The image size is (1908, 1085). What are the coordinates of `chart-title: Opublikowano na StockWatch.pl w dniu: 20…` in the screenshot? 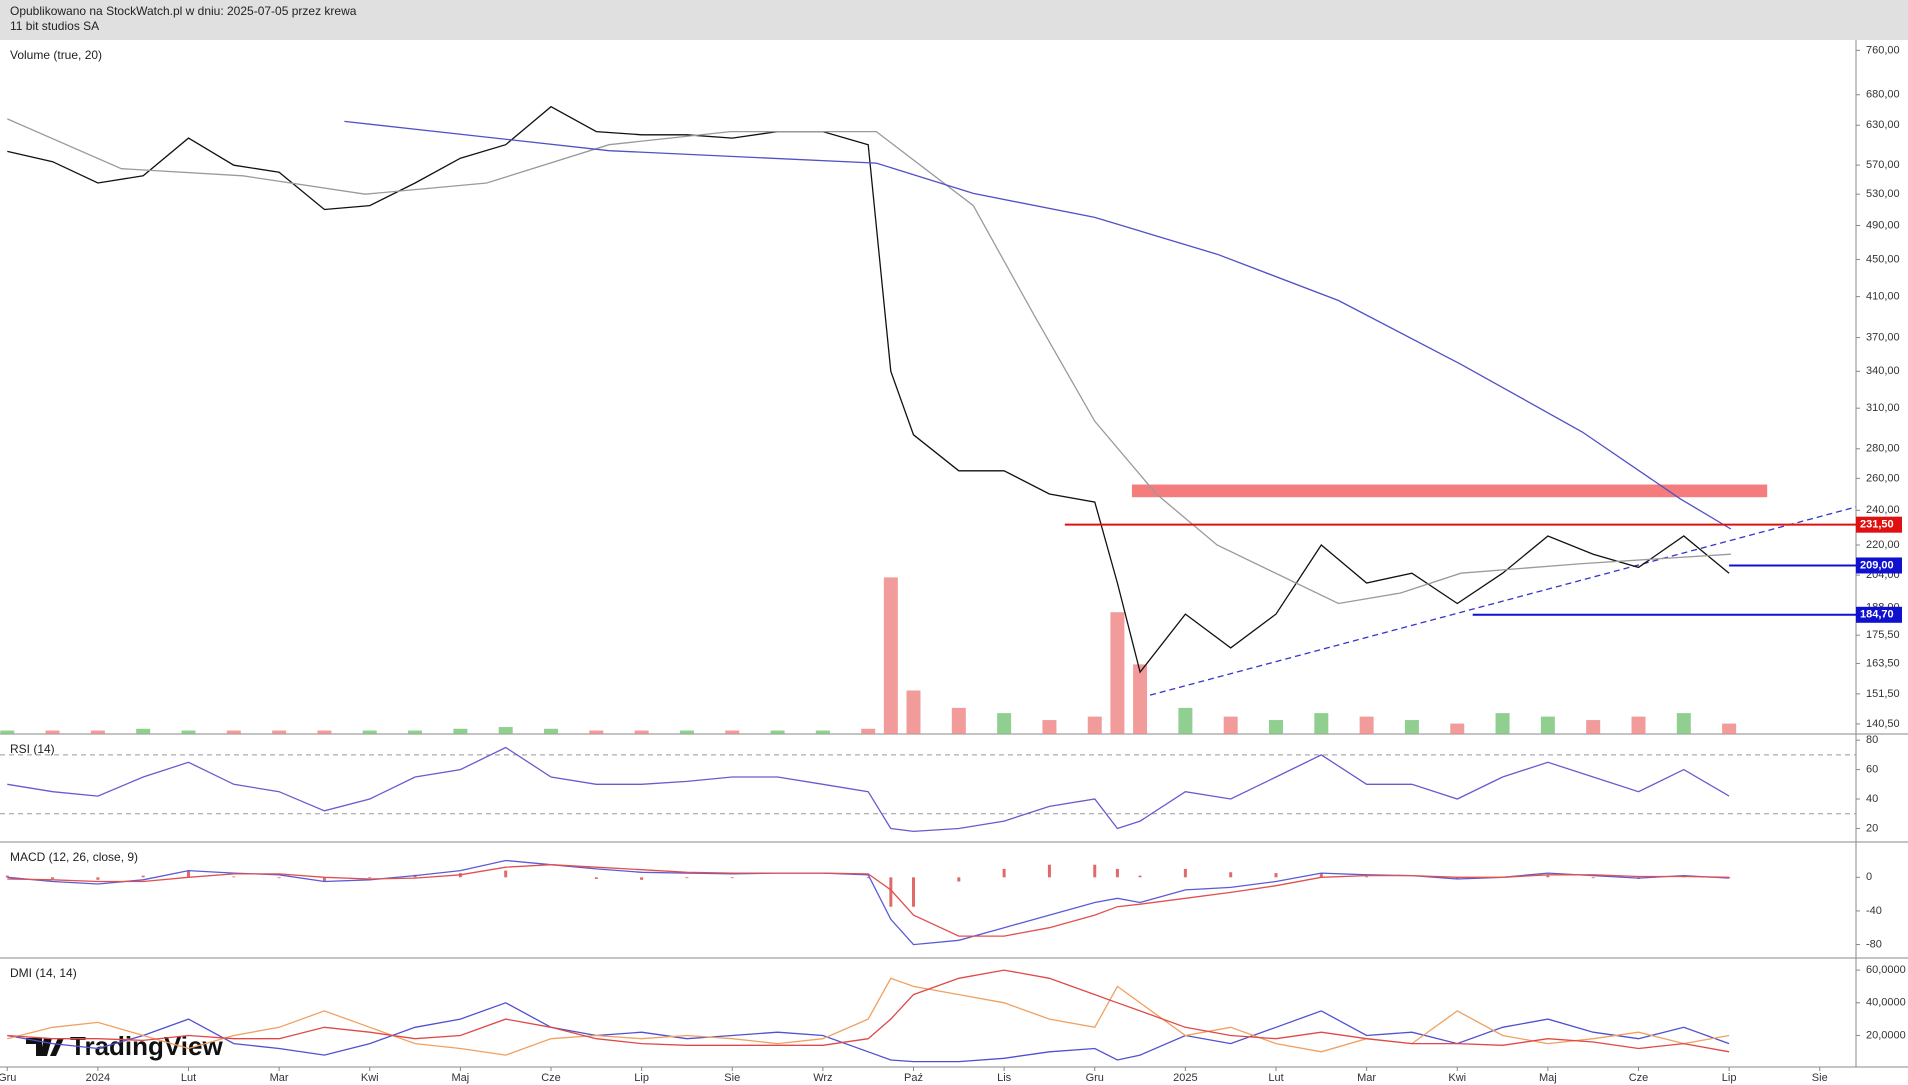 It's located at (183, 11).